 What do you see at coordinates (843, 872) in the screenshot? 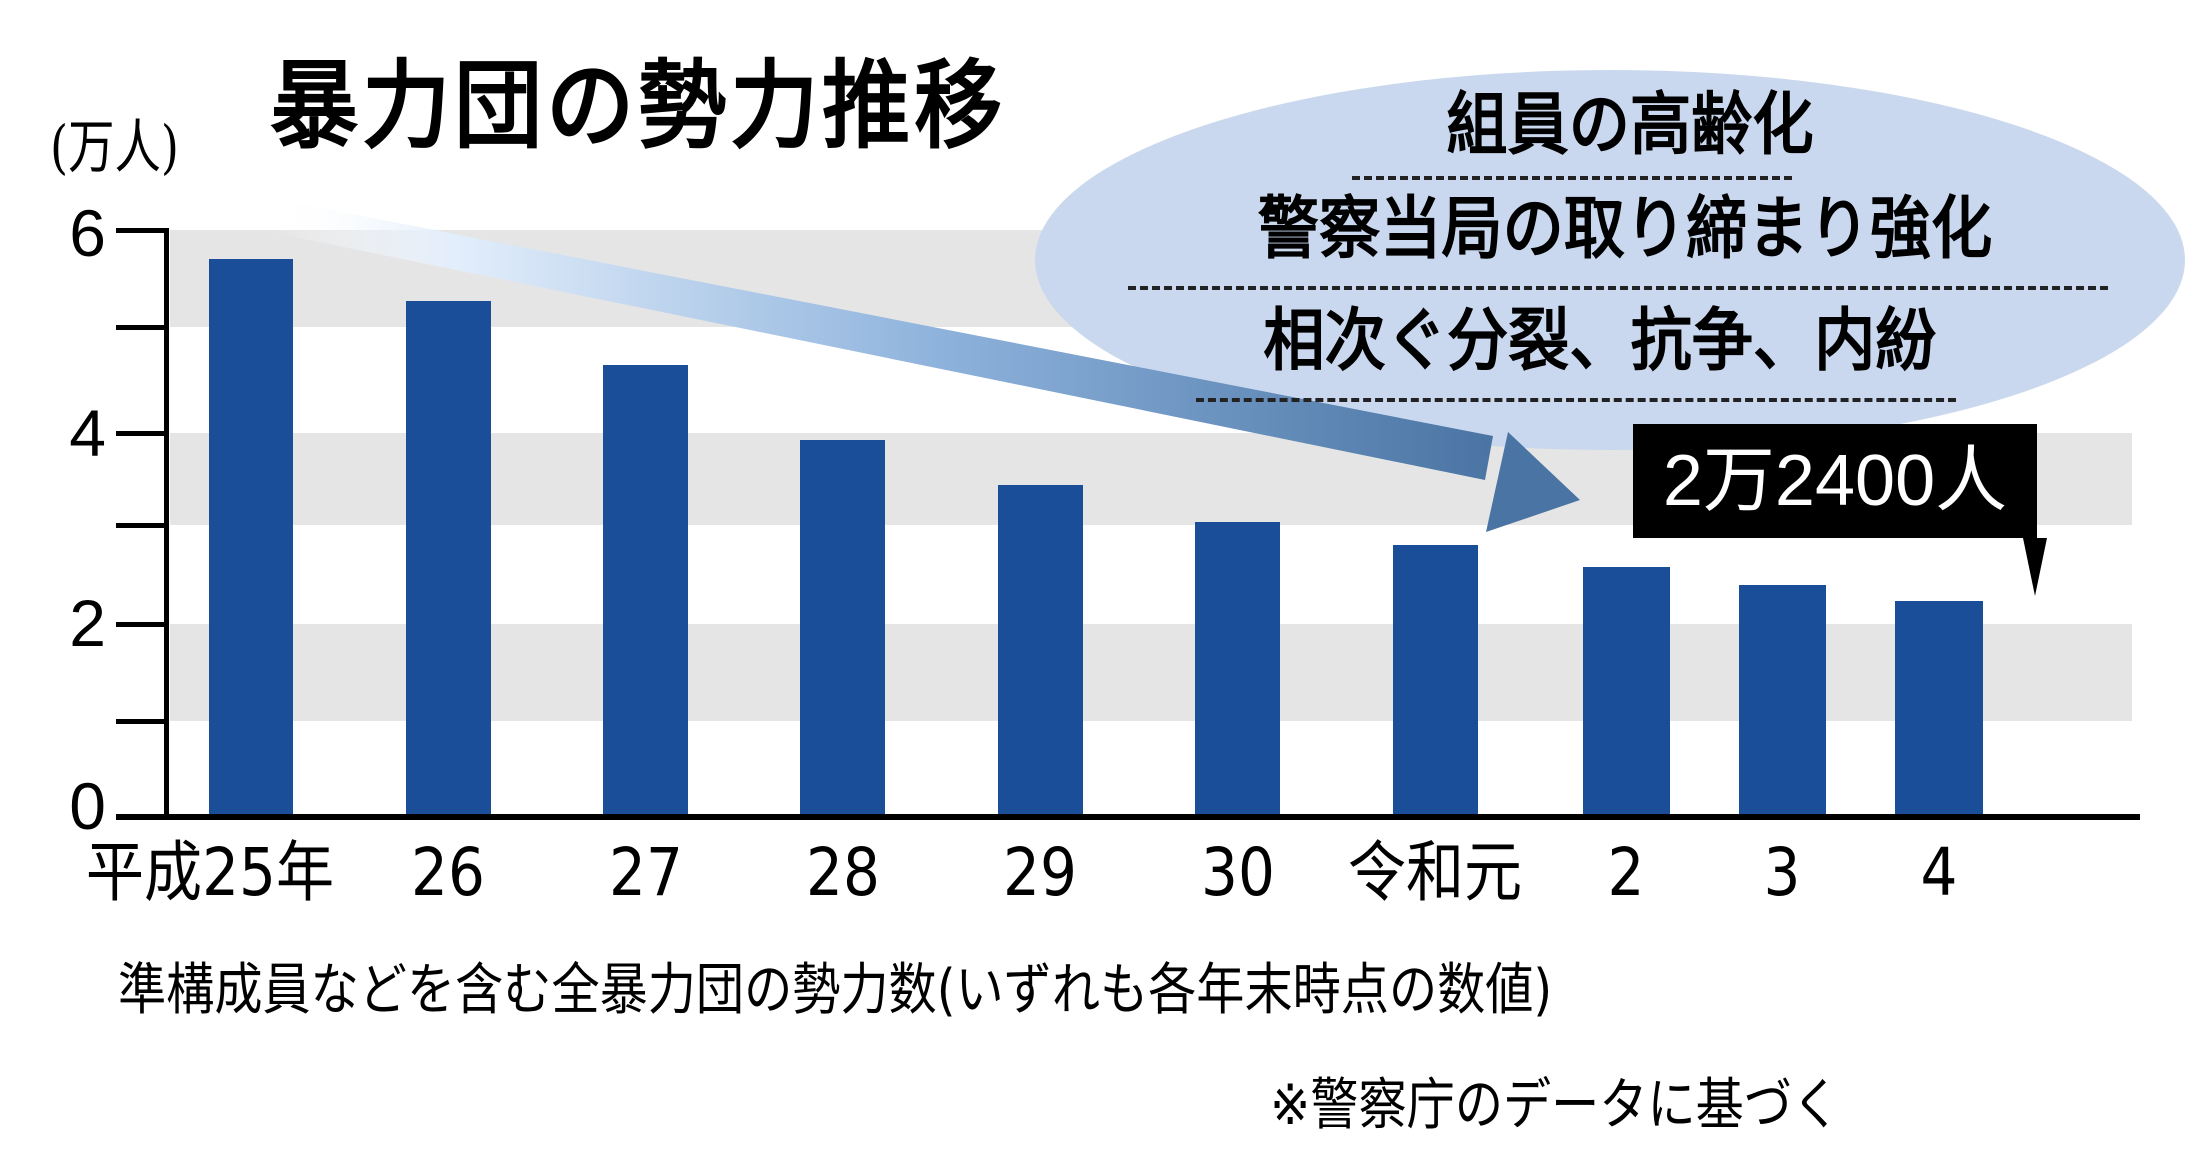
I see `x-label-h28: 28` at bounding box center [843, 872].